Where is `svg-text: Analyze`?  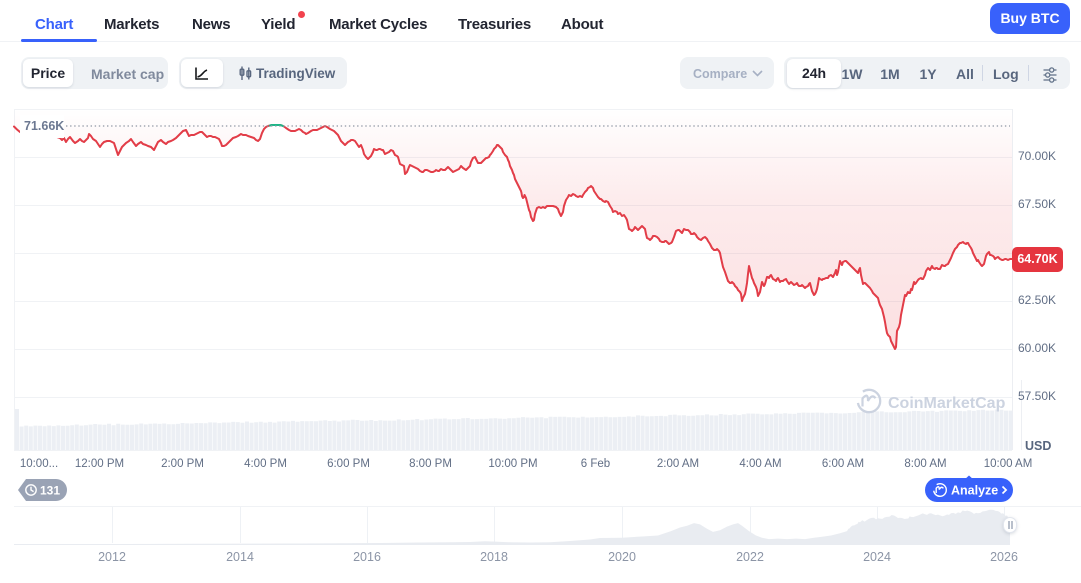
svg-text: Analyze is located at coordinates (974, 491).